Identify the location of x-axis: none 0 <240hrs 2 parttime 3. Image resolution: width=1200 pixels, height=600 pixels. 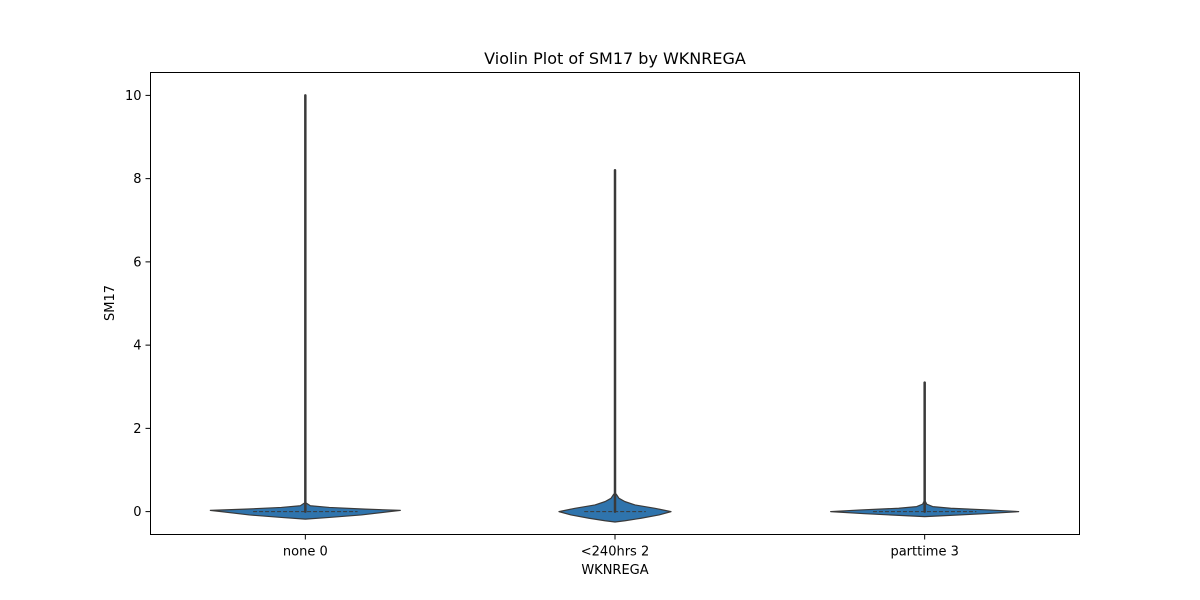
(621, 547).